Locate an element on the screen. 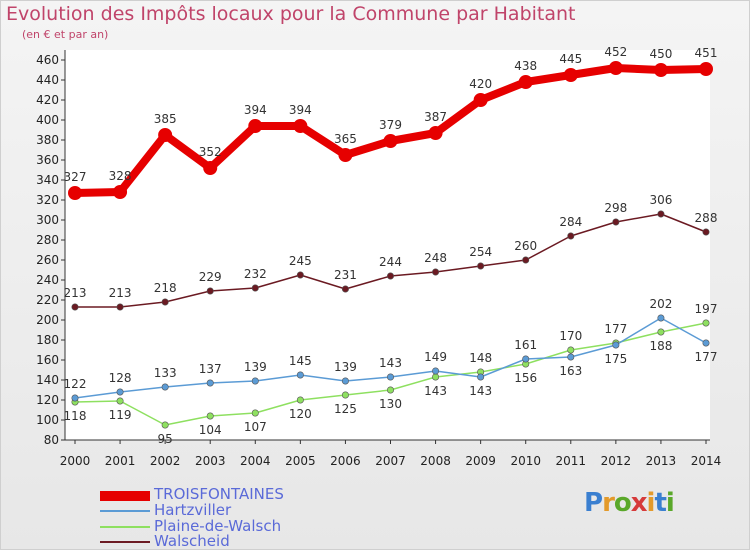 The height and width of the screenshot is (551, 750). legend-swatch-walscheid is located at coordinates (125, 542).